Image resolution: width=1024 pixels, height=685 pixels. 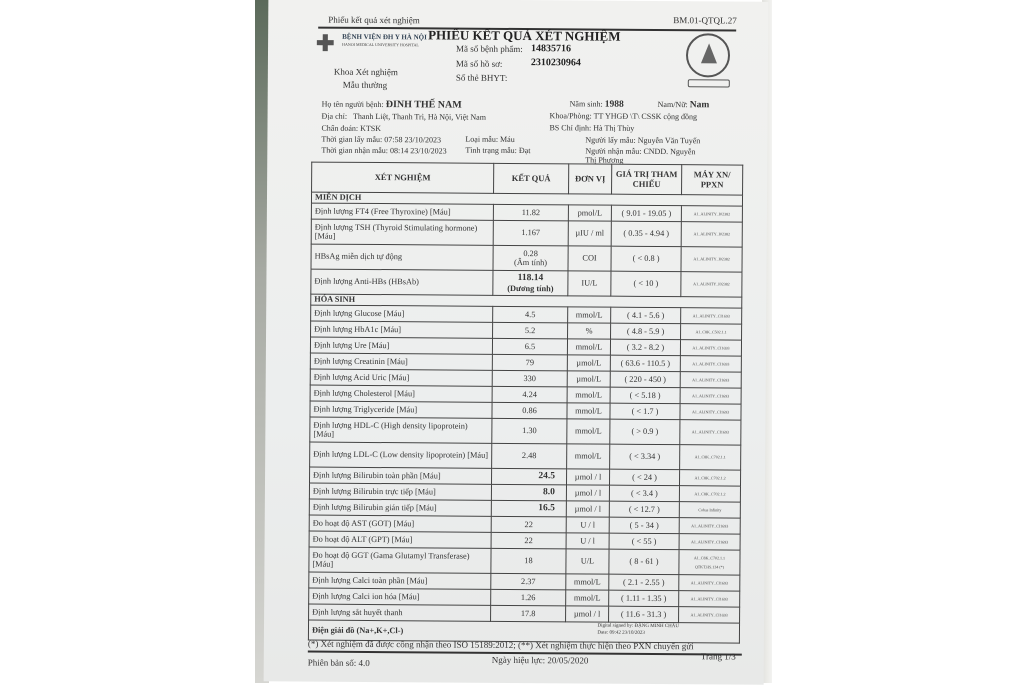 What do you see at coordinates (645, 379) in the screenshot?
I see `reference-range: ( 220 - 450 )` at bounding box center [645, 379].